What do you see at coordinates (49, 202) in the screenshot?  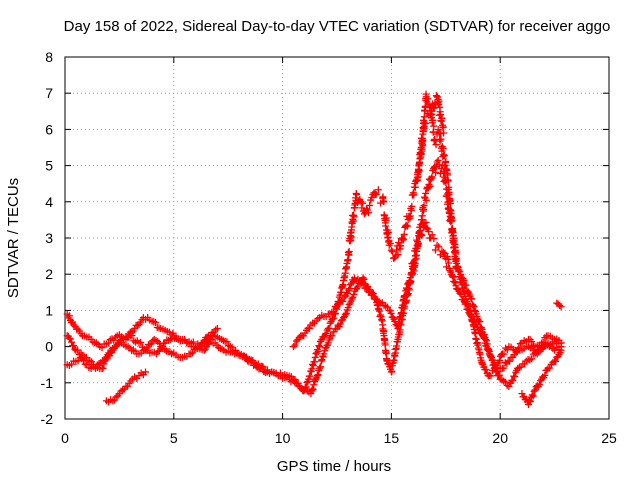 I see `y-tick-label: 4` at bounding box center [49, 202].